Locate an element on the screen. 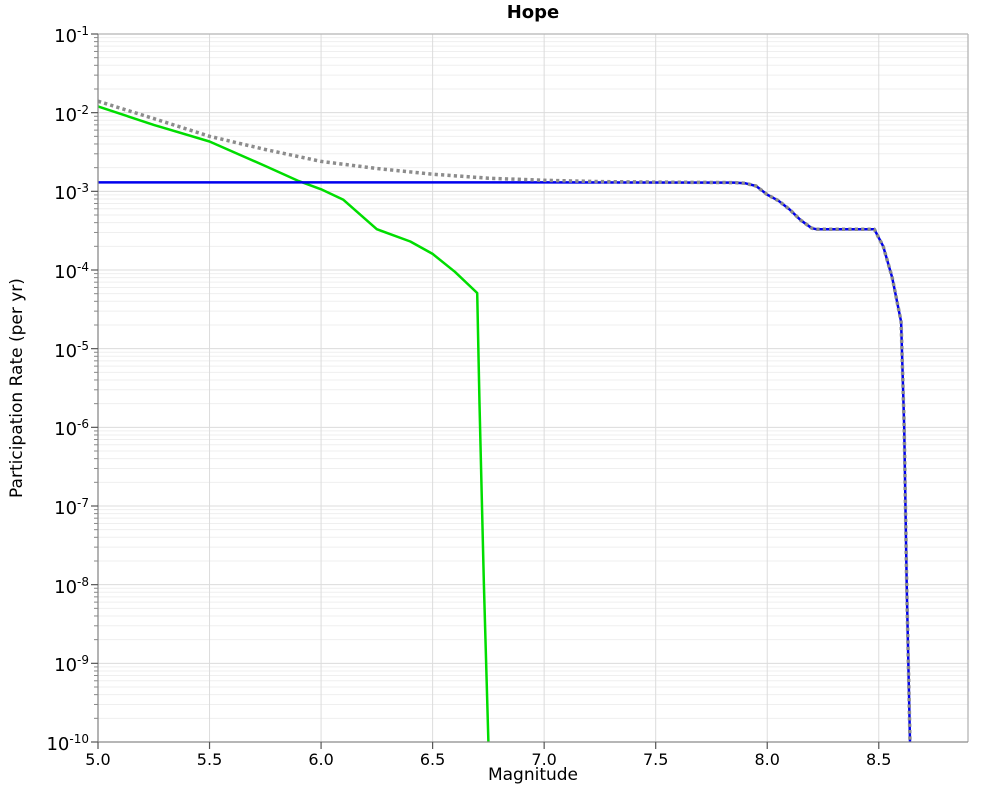 This screenshot has width=1000, height=800. y-tick-label: 10⁻⁷ is located at coordinates (71, 507).